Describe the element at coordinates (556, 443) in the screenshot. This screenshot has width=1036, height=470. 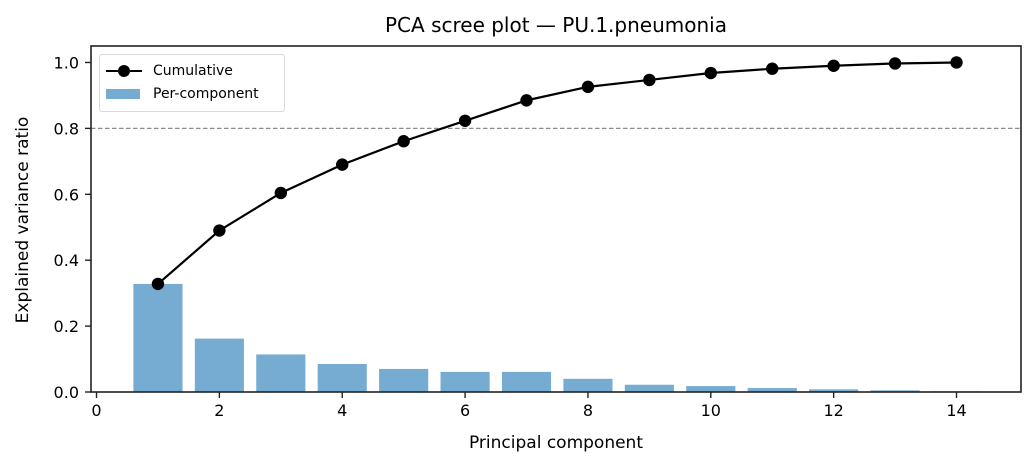
I see `x-axis-label: Principal component` at that location.